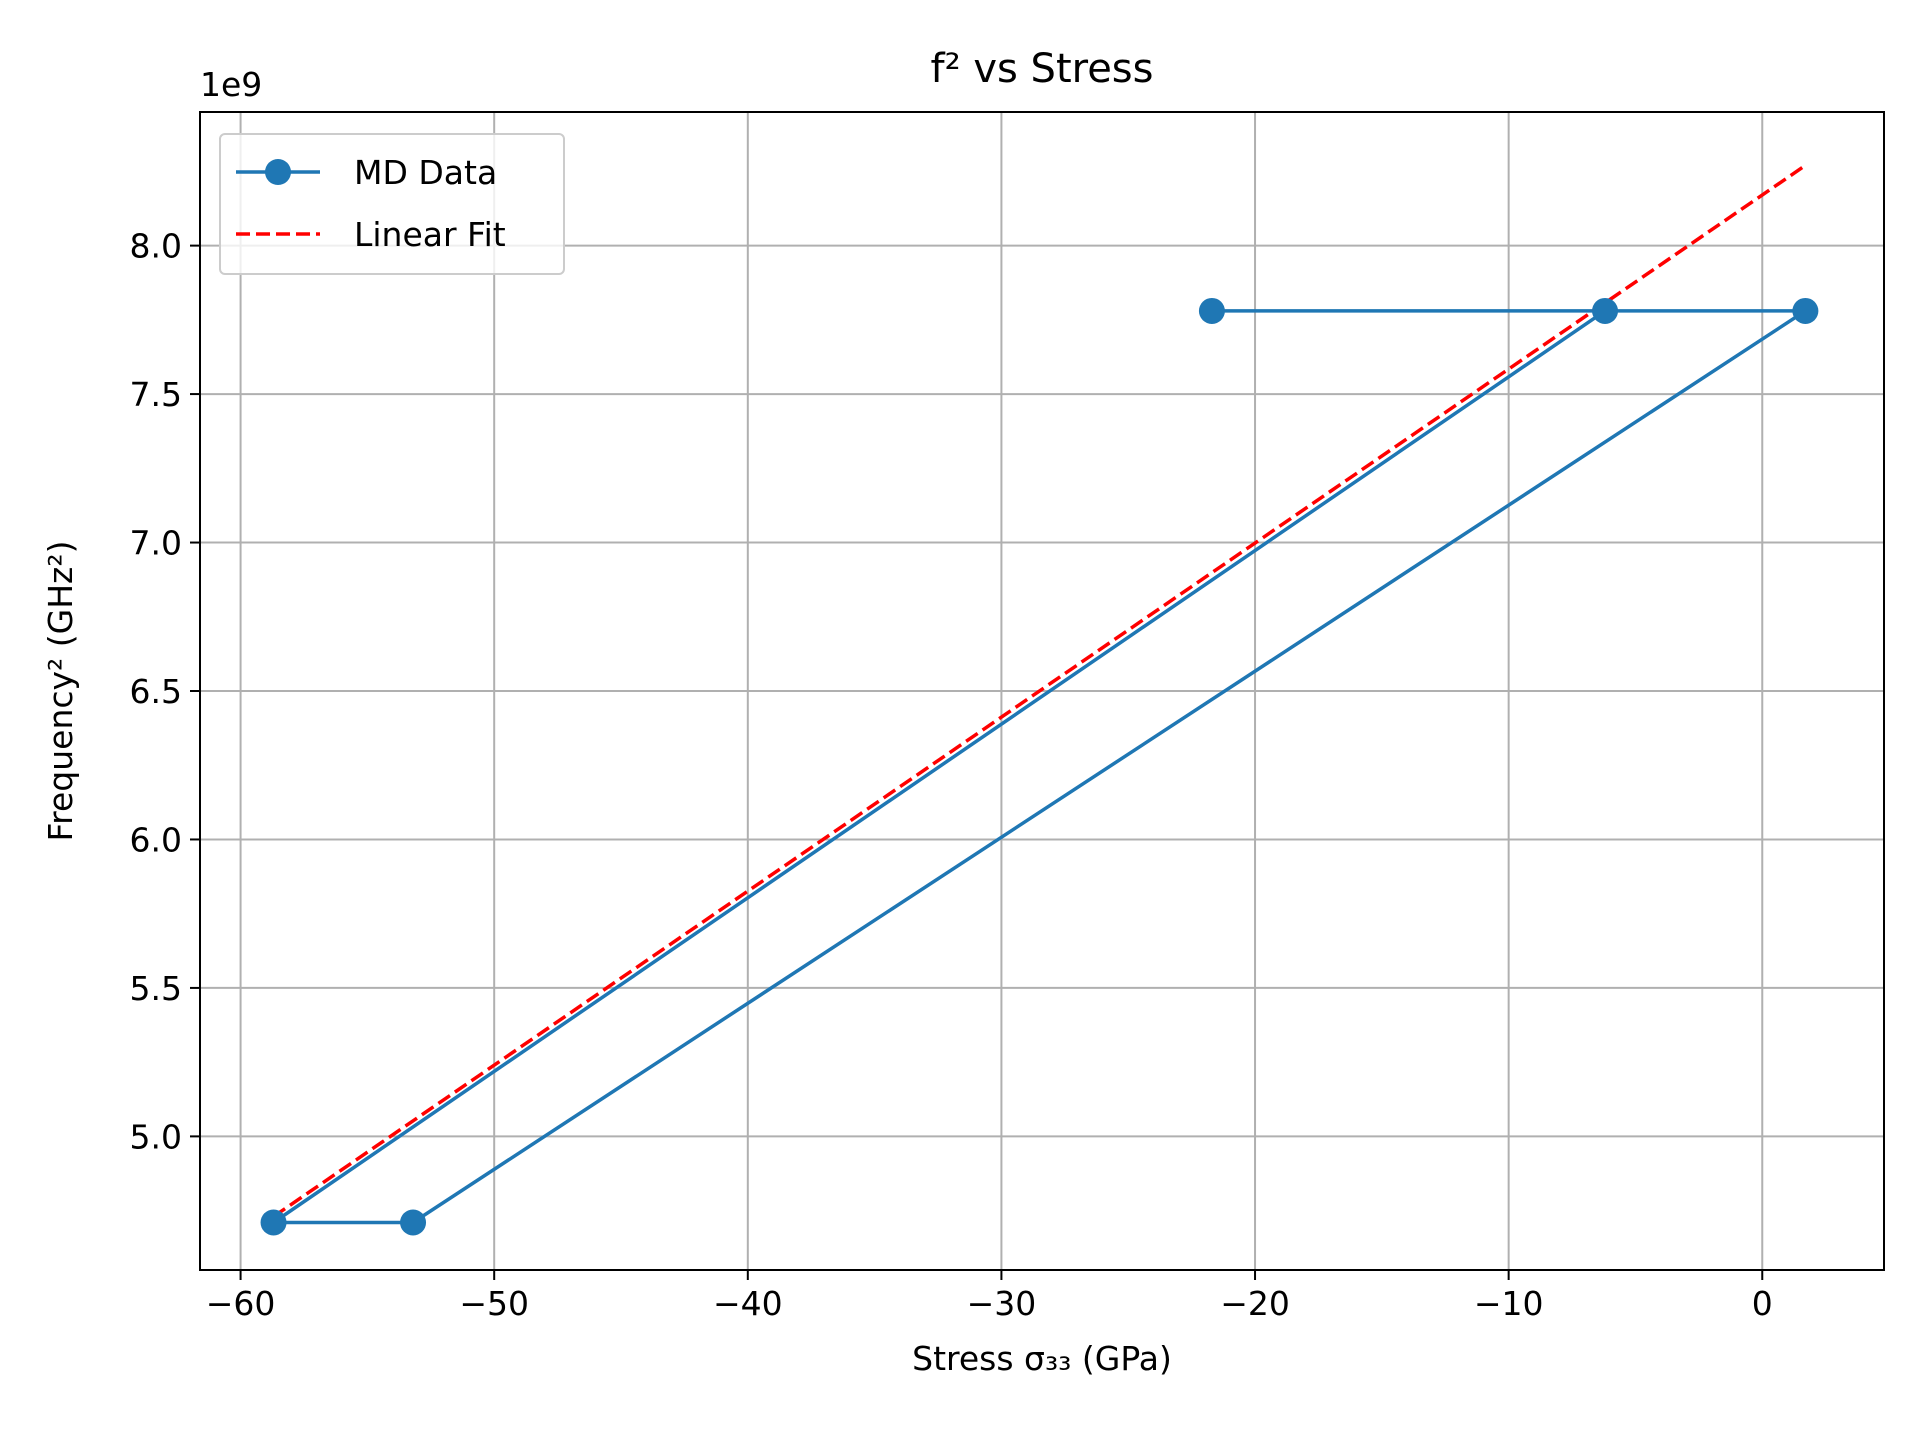  What do you see at coordinates (748, 1303) in the screenshot?
I see `x-tick-label: −40` at bounding box center [748, 1303].